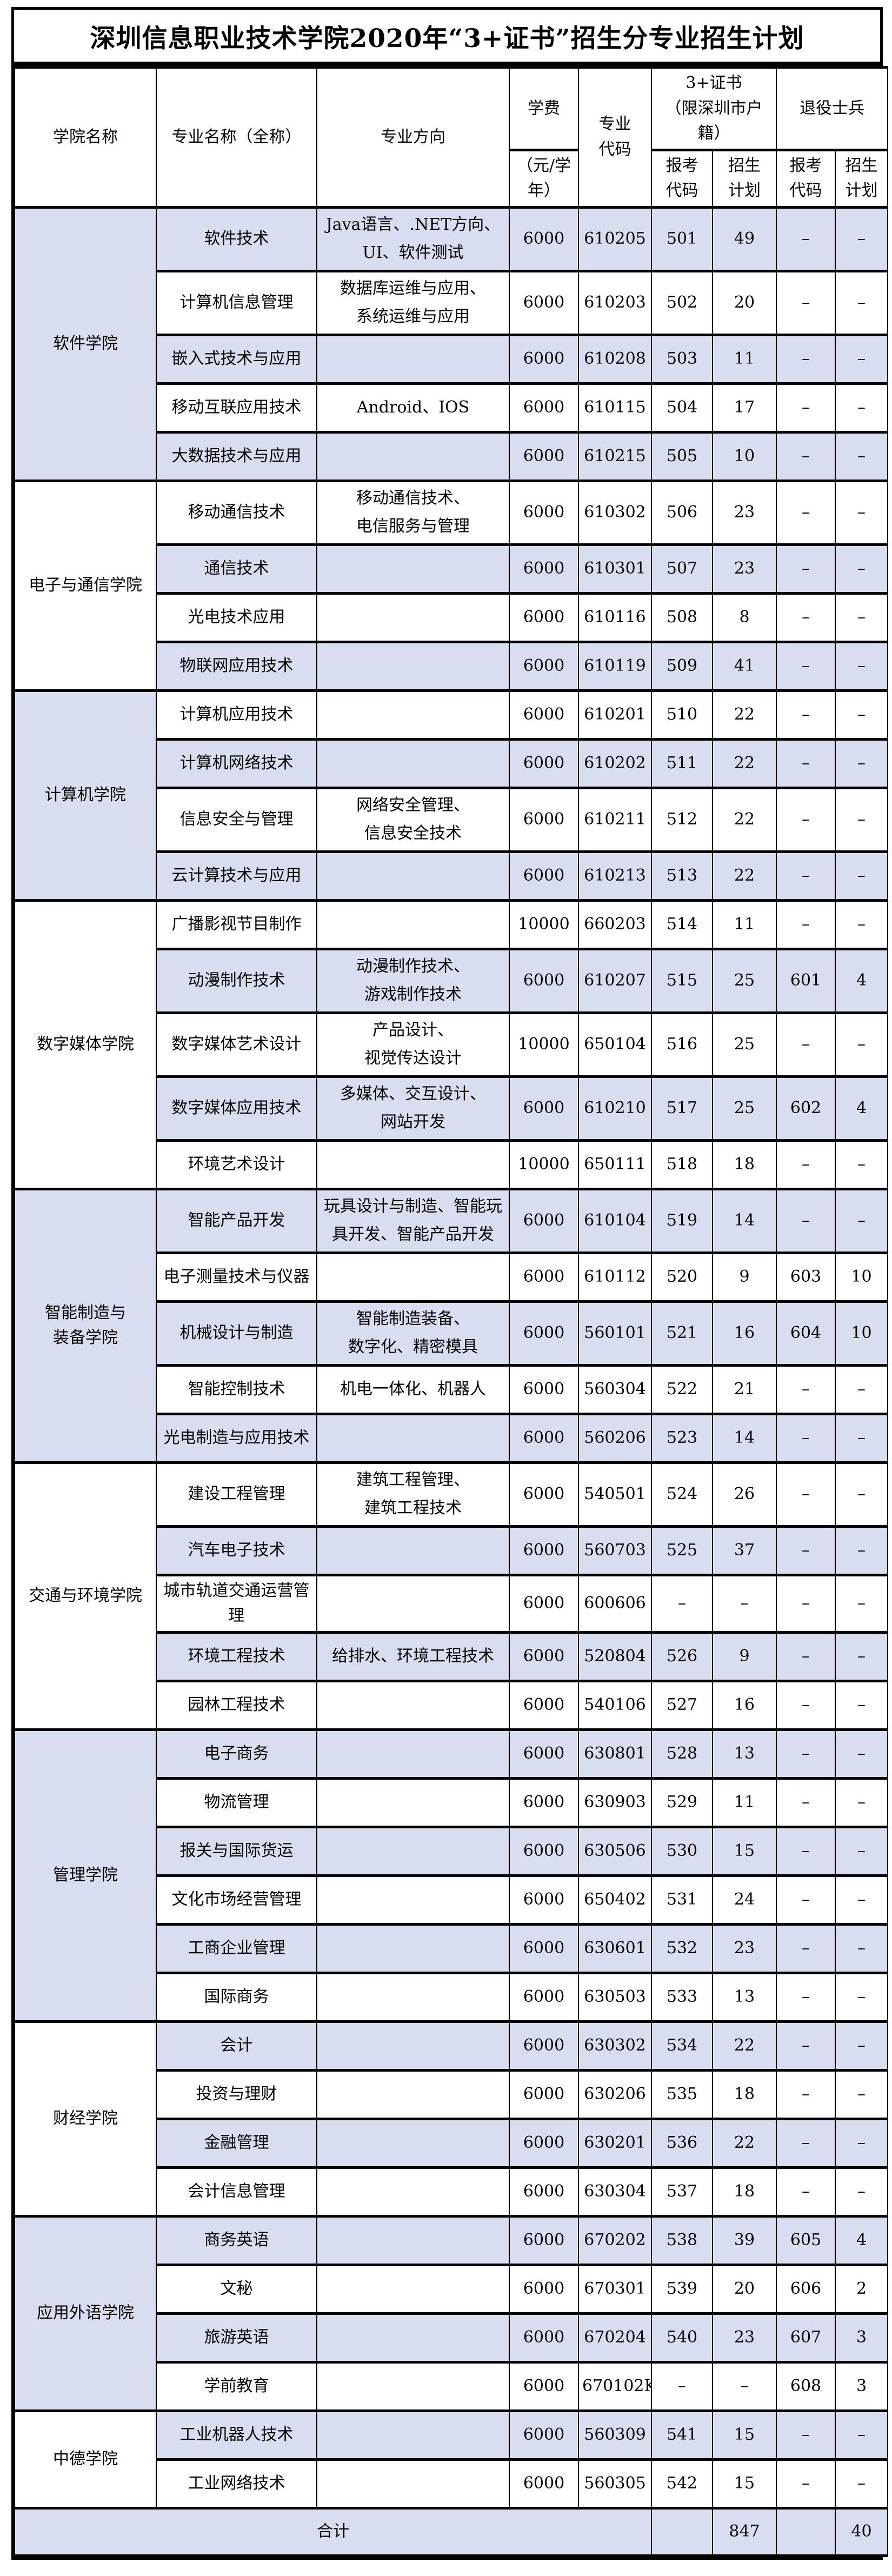  What do you see at coordinates (236, 408) in the screenshot?
I see `major-name-cell: 移动互联应用技术` at bounding box center [236, 408].